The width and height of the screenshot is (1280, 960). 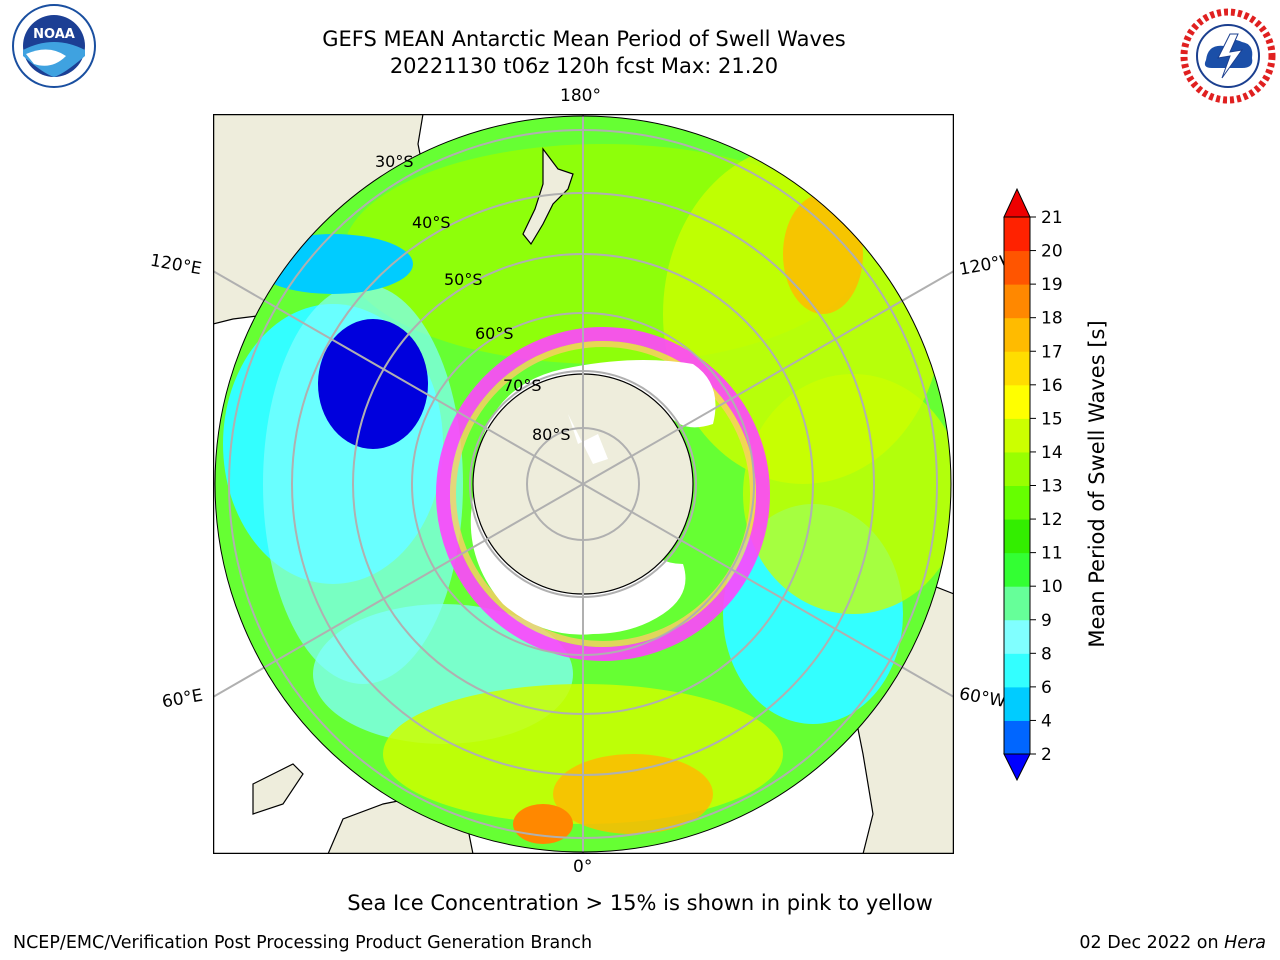 I want to click on colorbar-tick-label: 21, so click(x=1052, y=218).